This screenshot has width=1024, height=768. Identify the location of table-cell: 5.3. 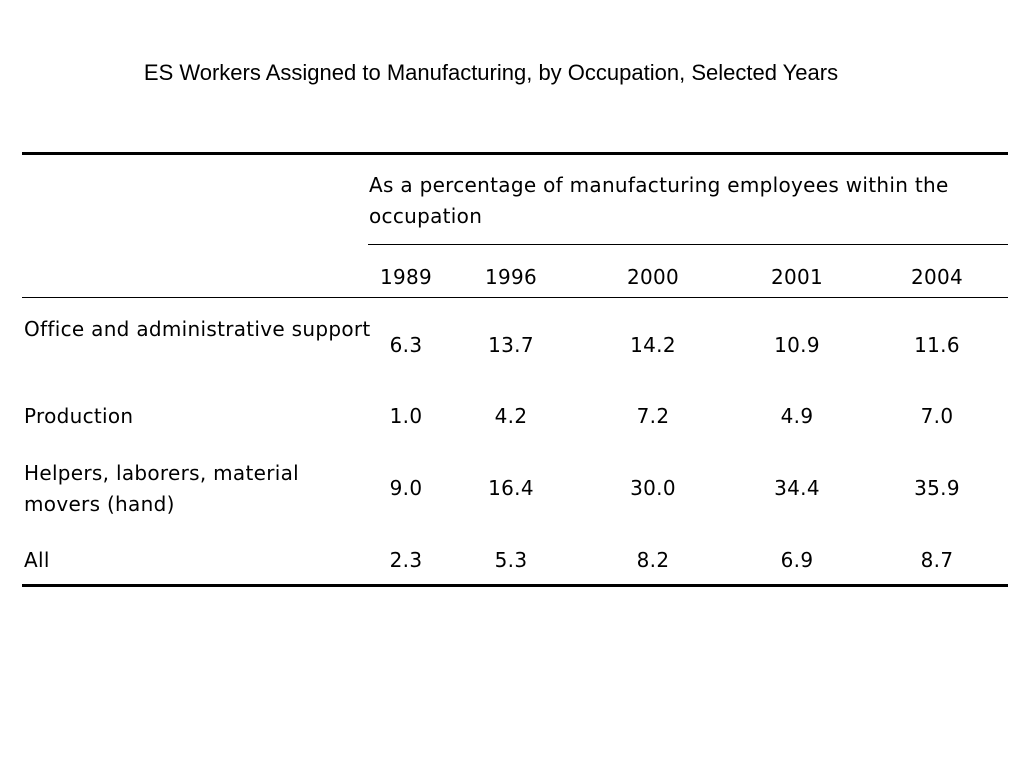
(511, 560).